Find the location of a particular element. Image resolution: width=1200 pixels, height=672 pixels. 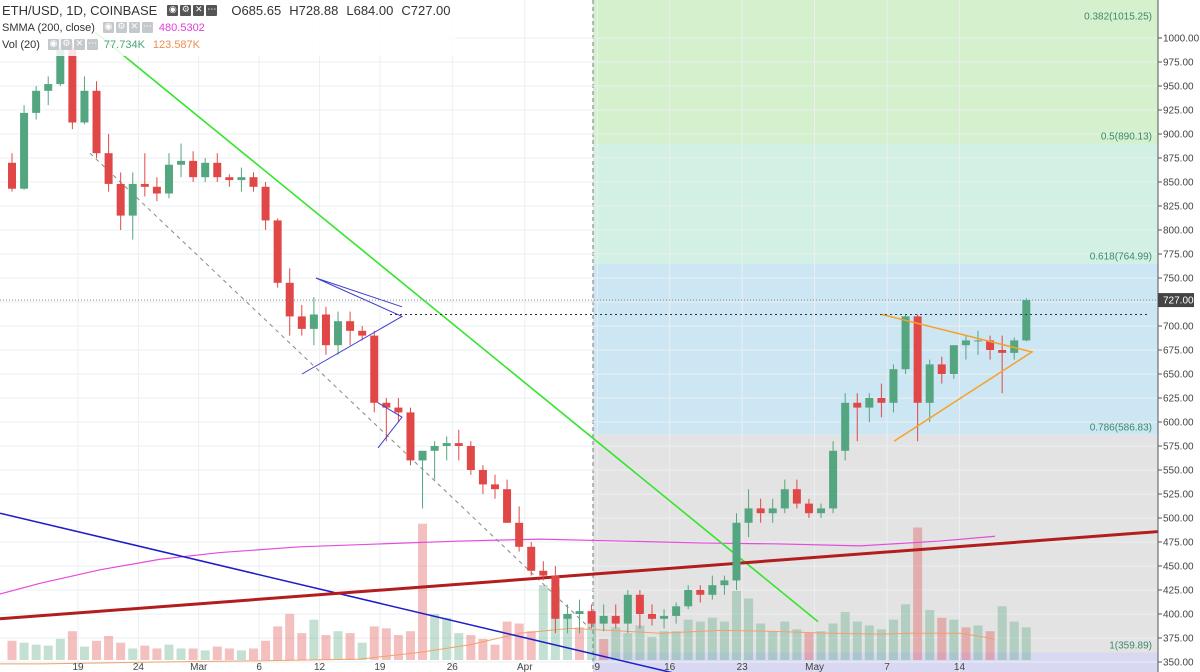

vol-label: Vol (20) is located at coordinates (21, 44).